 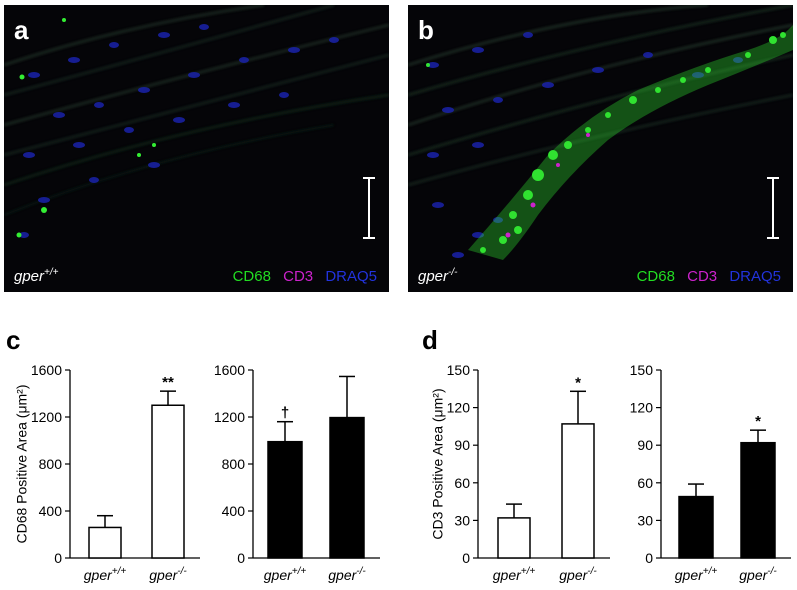 I want to click on y-axis-label: CD3 Positive Area (μm²), so click(x=437, y=463).